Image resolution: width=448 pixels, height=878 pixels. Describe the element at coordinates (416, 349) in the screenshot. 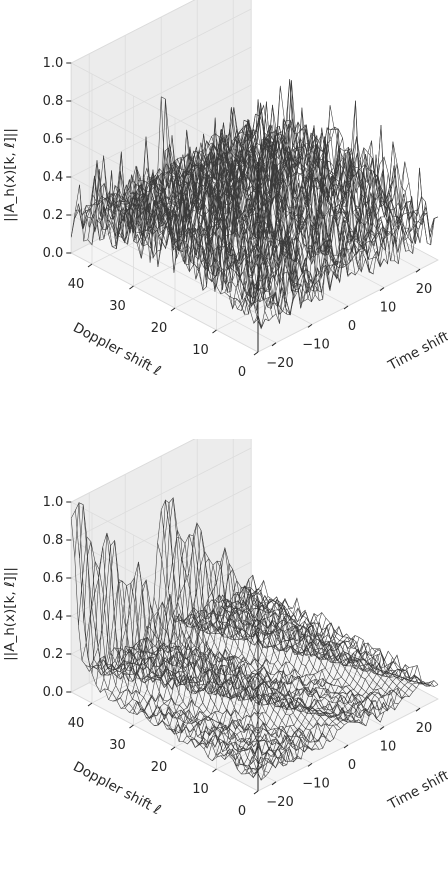

I see `x-axis-label: Time shift k` at that location.